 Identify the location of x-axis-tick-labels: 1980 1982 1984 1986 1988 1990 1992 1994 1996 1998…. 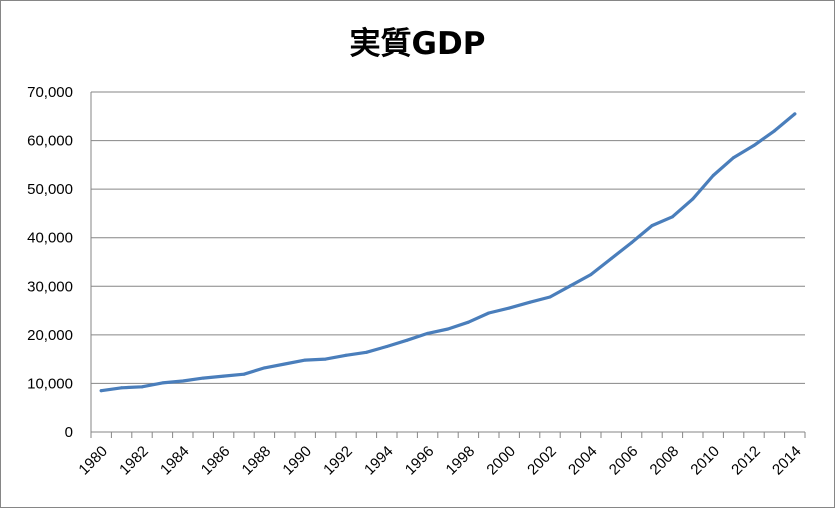
(439, 461).